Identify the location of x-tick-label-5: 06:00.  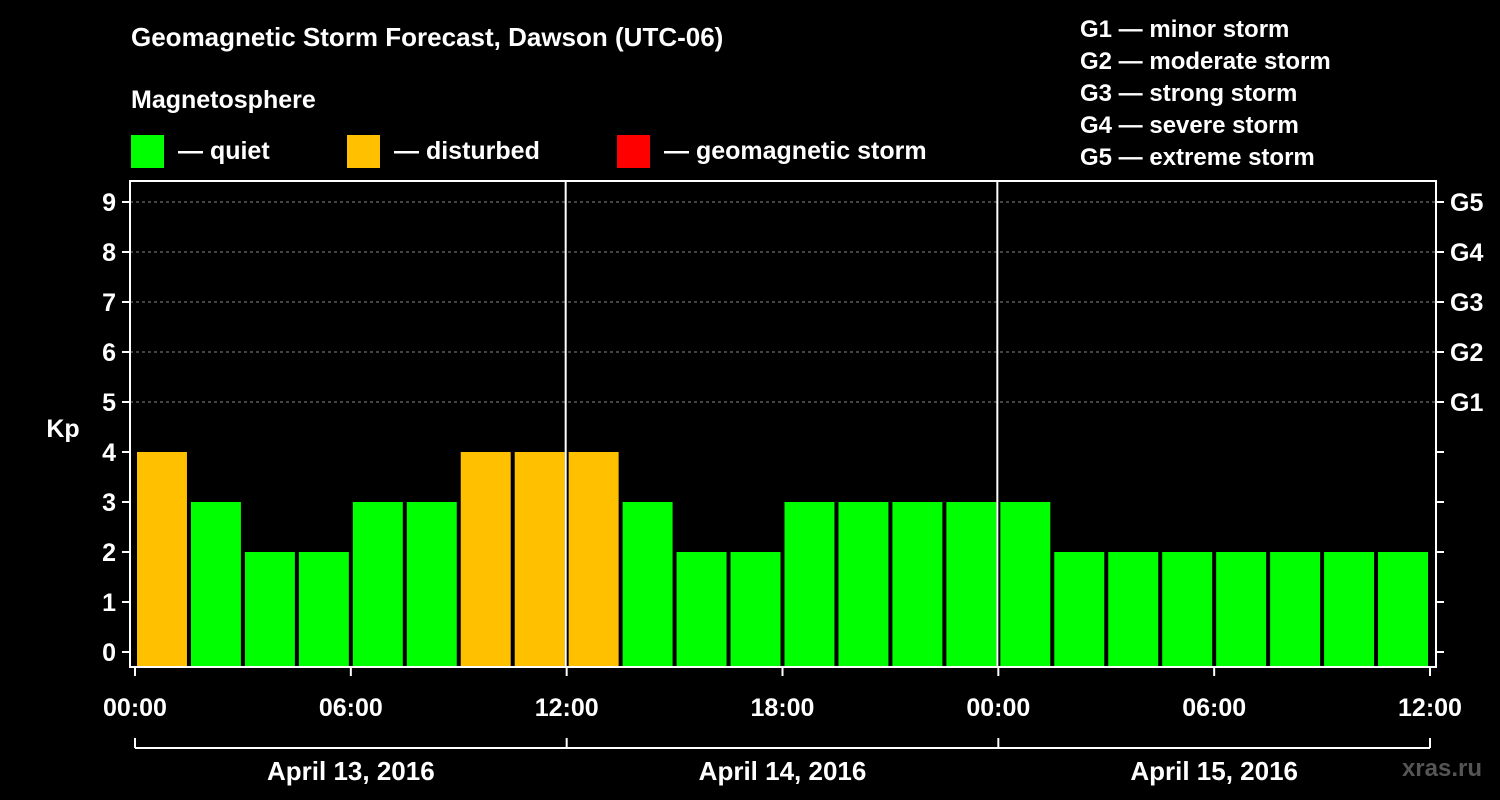
(1214, 708).